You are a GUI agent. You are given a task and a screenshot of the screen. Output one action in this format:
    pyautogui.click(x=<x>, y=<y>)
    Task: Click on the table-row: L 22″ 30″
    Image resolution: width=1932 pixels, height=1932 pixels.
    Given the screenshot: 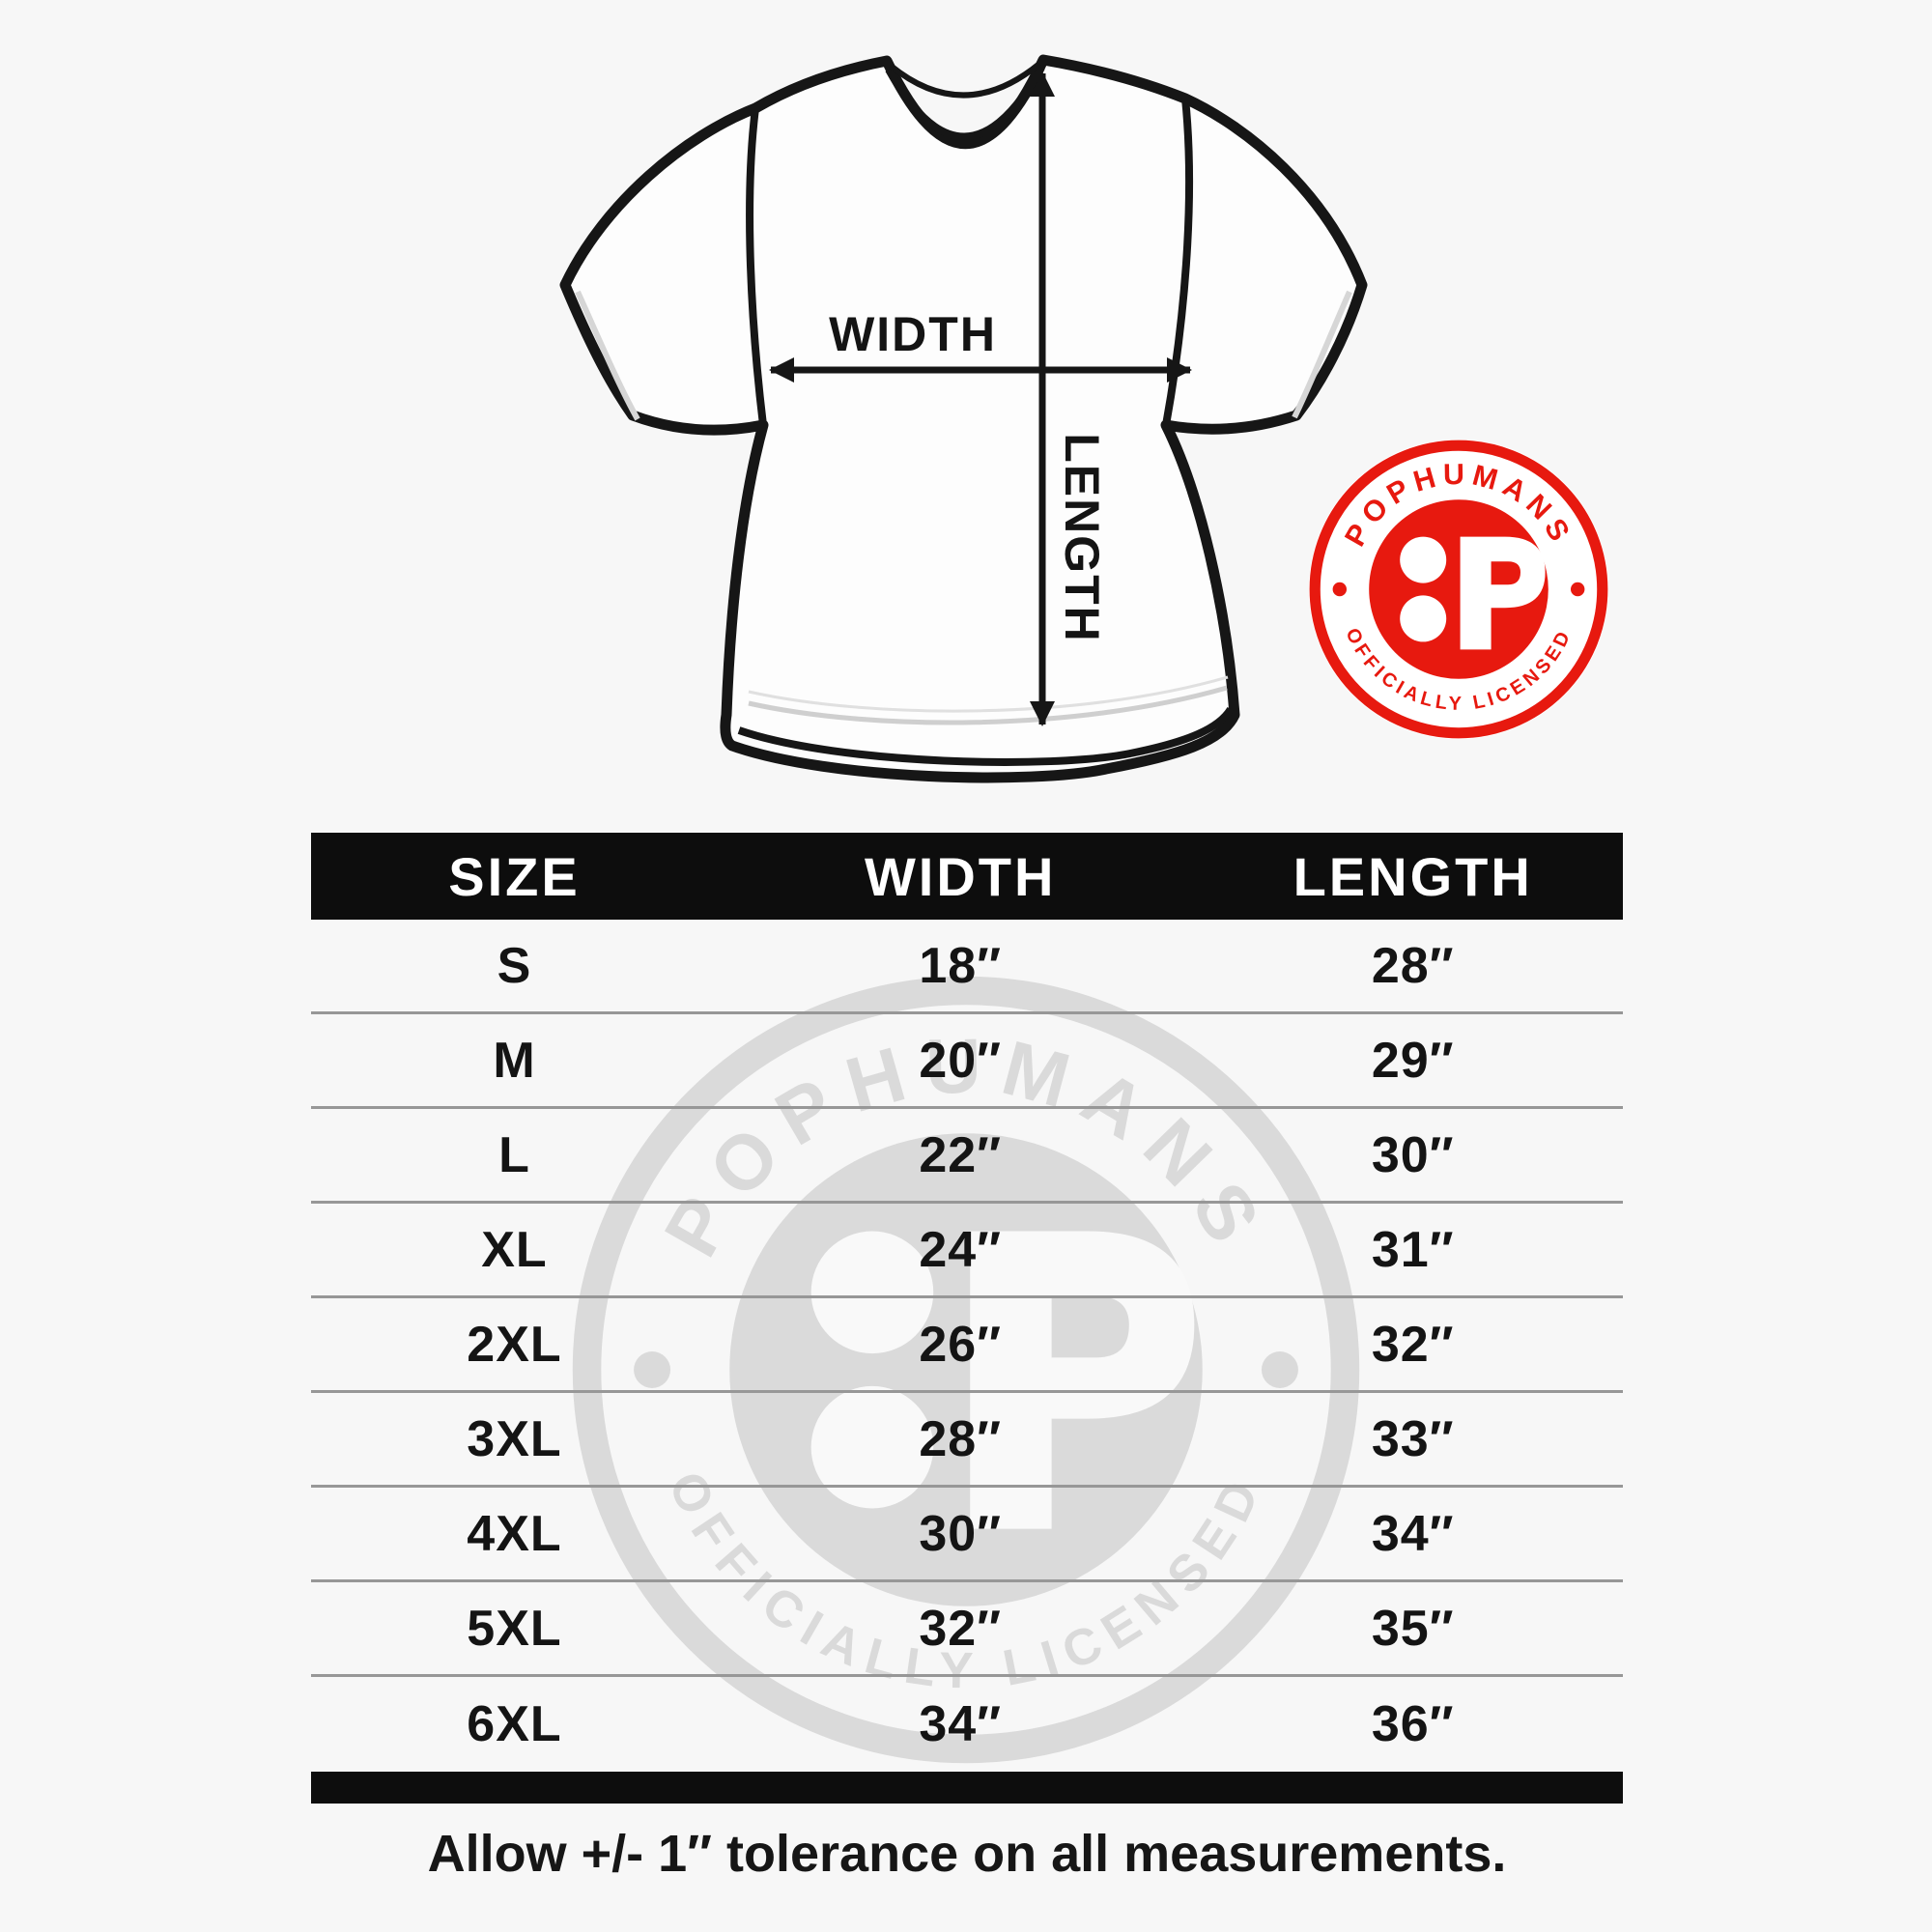 What is the action you would take?
    pyautogui.click(x=967, y=1156)
    